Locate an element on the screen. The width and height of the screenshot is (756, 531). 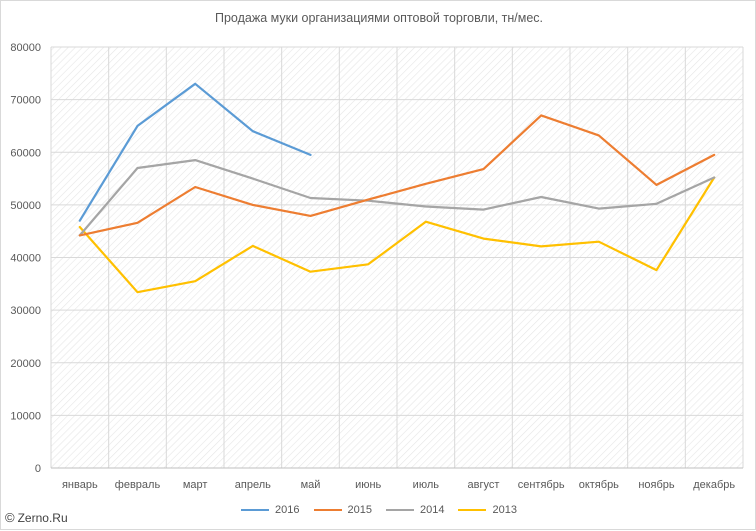
x-tick-label: июль is located at coordinates (426, 485).